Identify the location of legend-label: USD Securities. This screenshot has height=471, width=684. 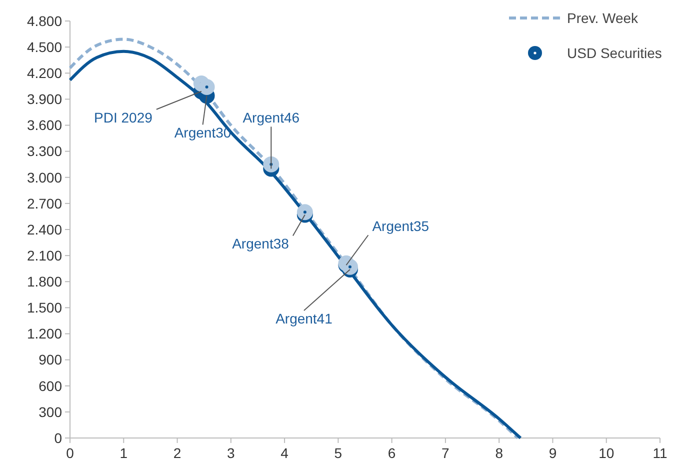
(614, 52).